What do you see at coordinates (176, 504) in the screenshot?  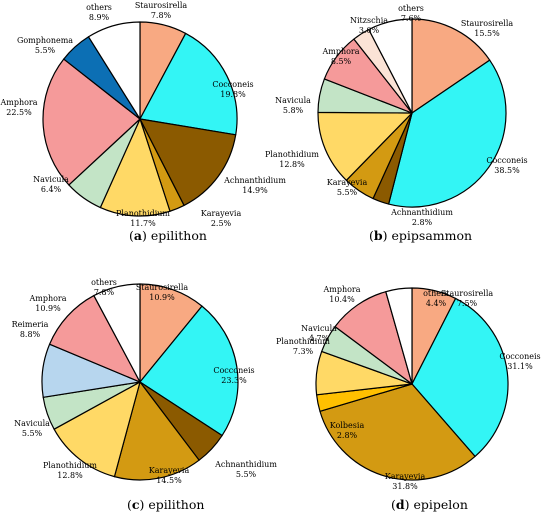 I see `caption-c-text: epilithon` at bounding box center [176, 504].